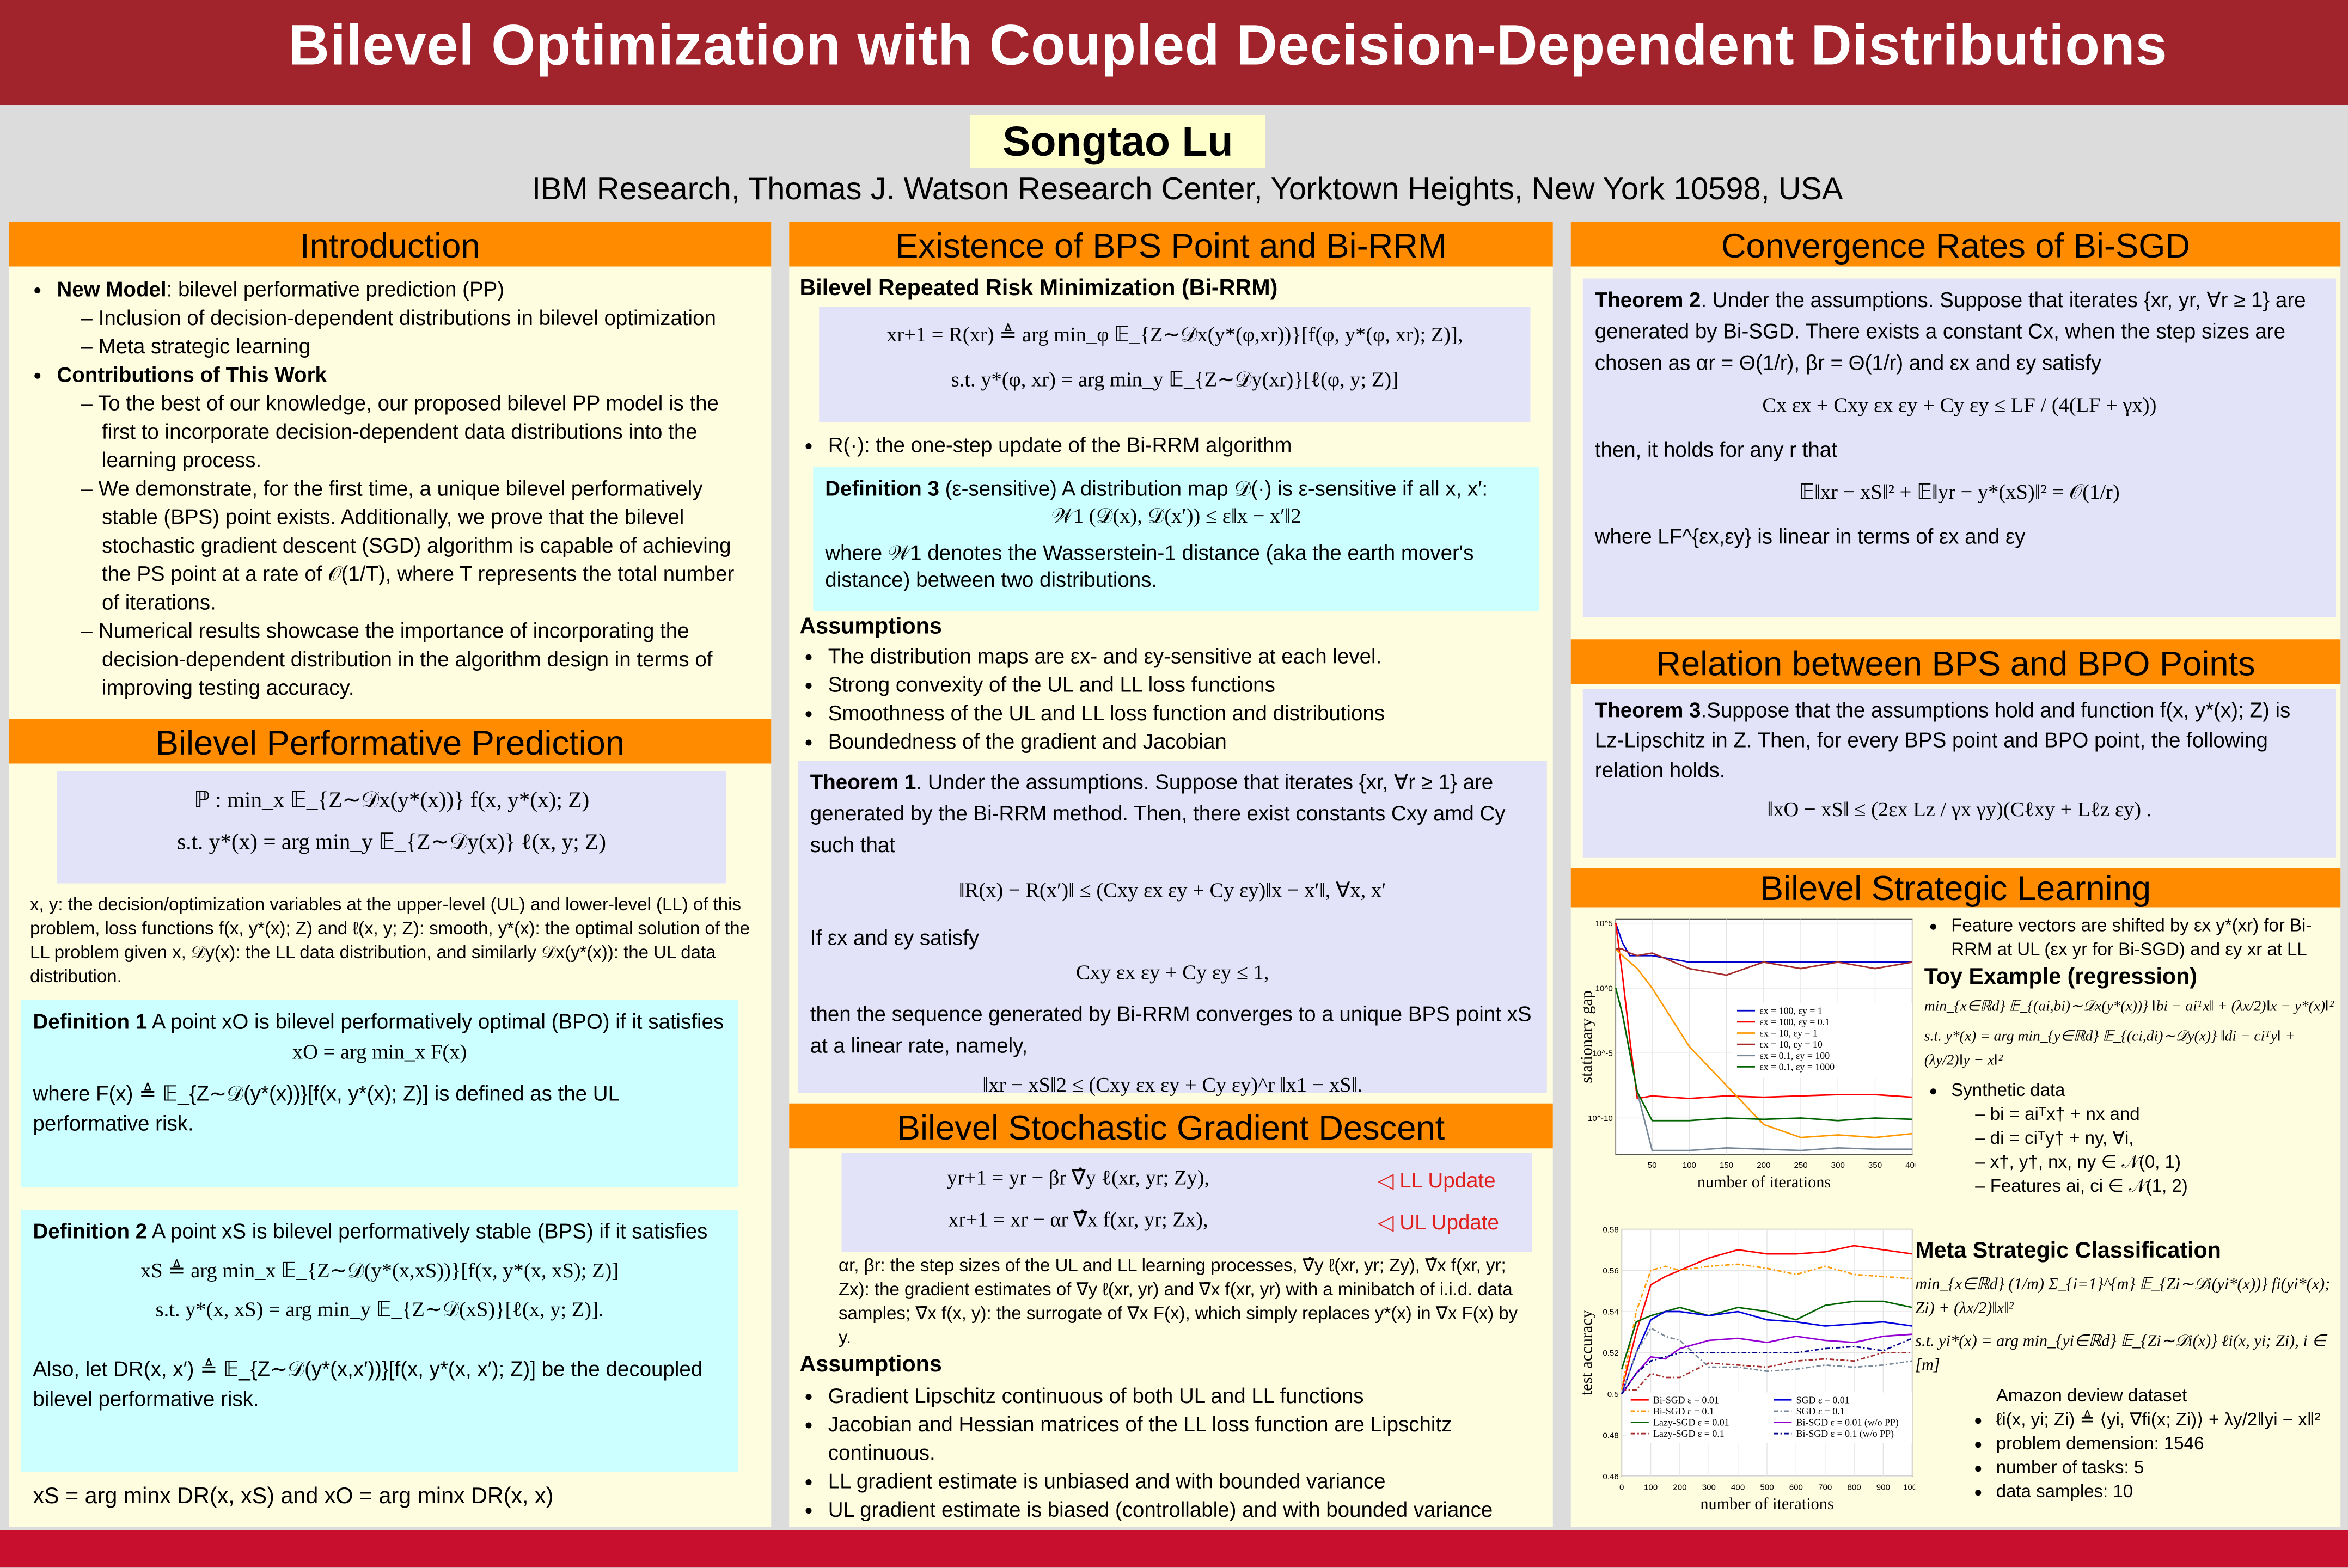  Describe the element at coordinates (2091, 1395) in the screenshot. I see `text: Amazon deview dataset` at that location.